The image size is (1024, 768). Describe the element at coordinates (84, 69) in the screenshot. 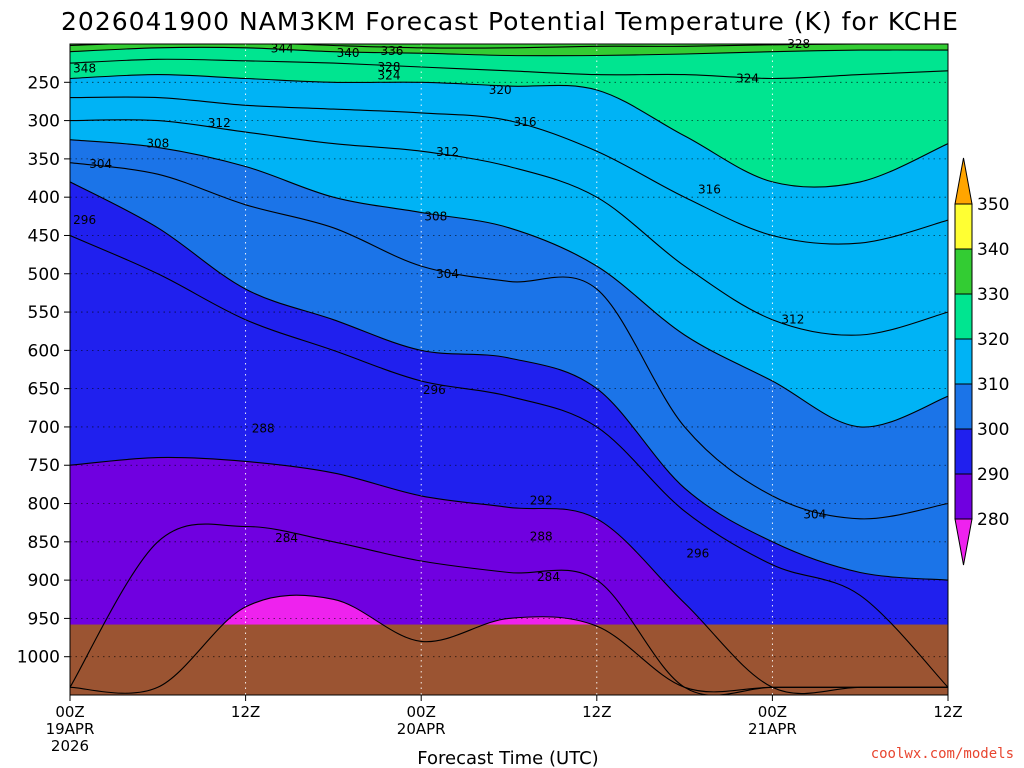

I see `isotherm-label: 348` at that location.